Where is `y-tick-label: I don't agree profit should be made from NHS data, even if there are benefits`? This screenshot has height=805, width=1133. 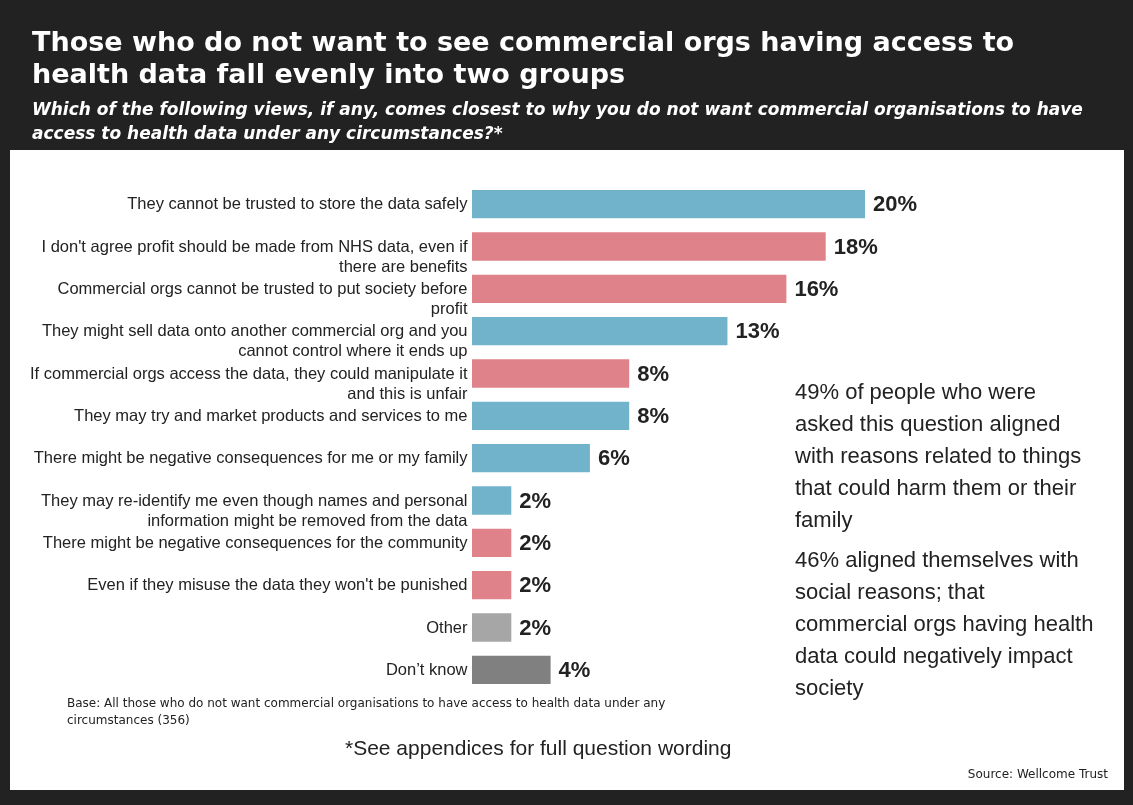 y-tick-label: I don't agree profit should be made from NHS data, even if there are benefits is located at coordinates (254, 255).